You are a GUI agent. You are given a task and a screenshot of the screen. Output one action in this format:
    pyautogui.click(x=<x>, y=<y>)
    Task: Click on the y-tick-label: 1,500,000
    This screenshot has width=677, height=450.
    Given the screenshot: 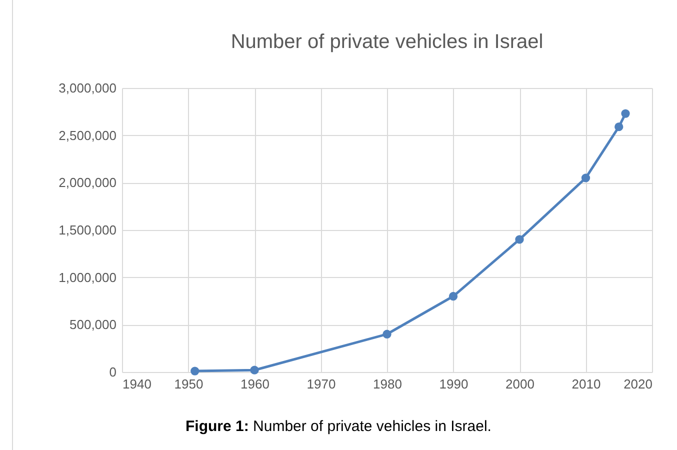 What is the action you would take?
    pyautogui.click(x=87, y=230)
    